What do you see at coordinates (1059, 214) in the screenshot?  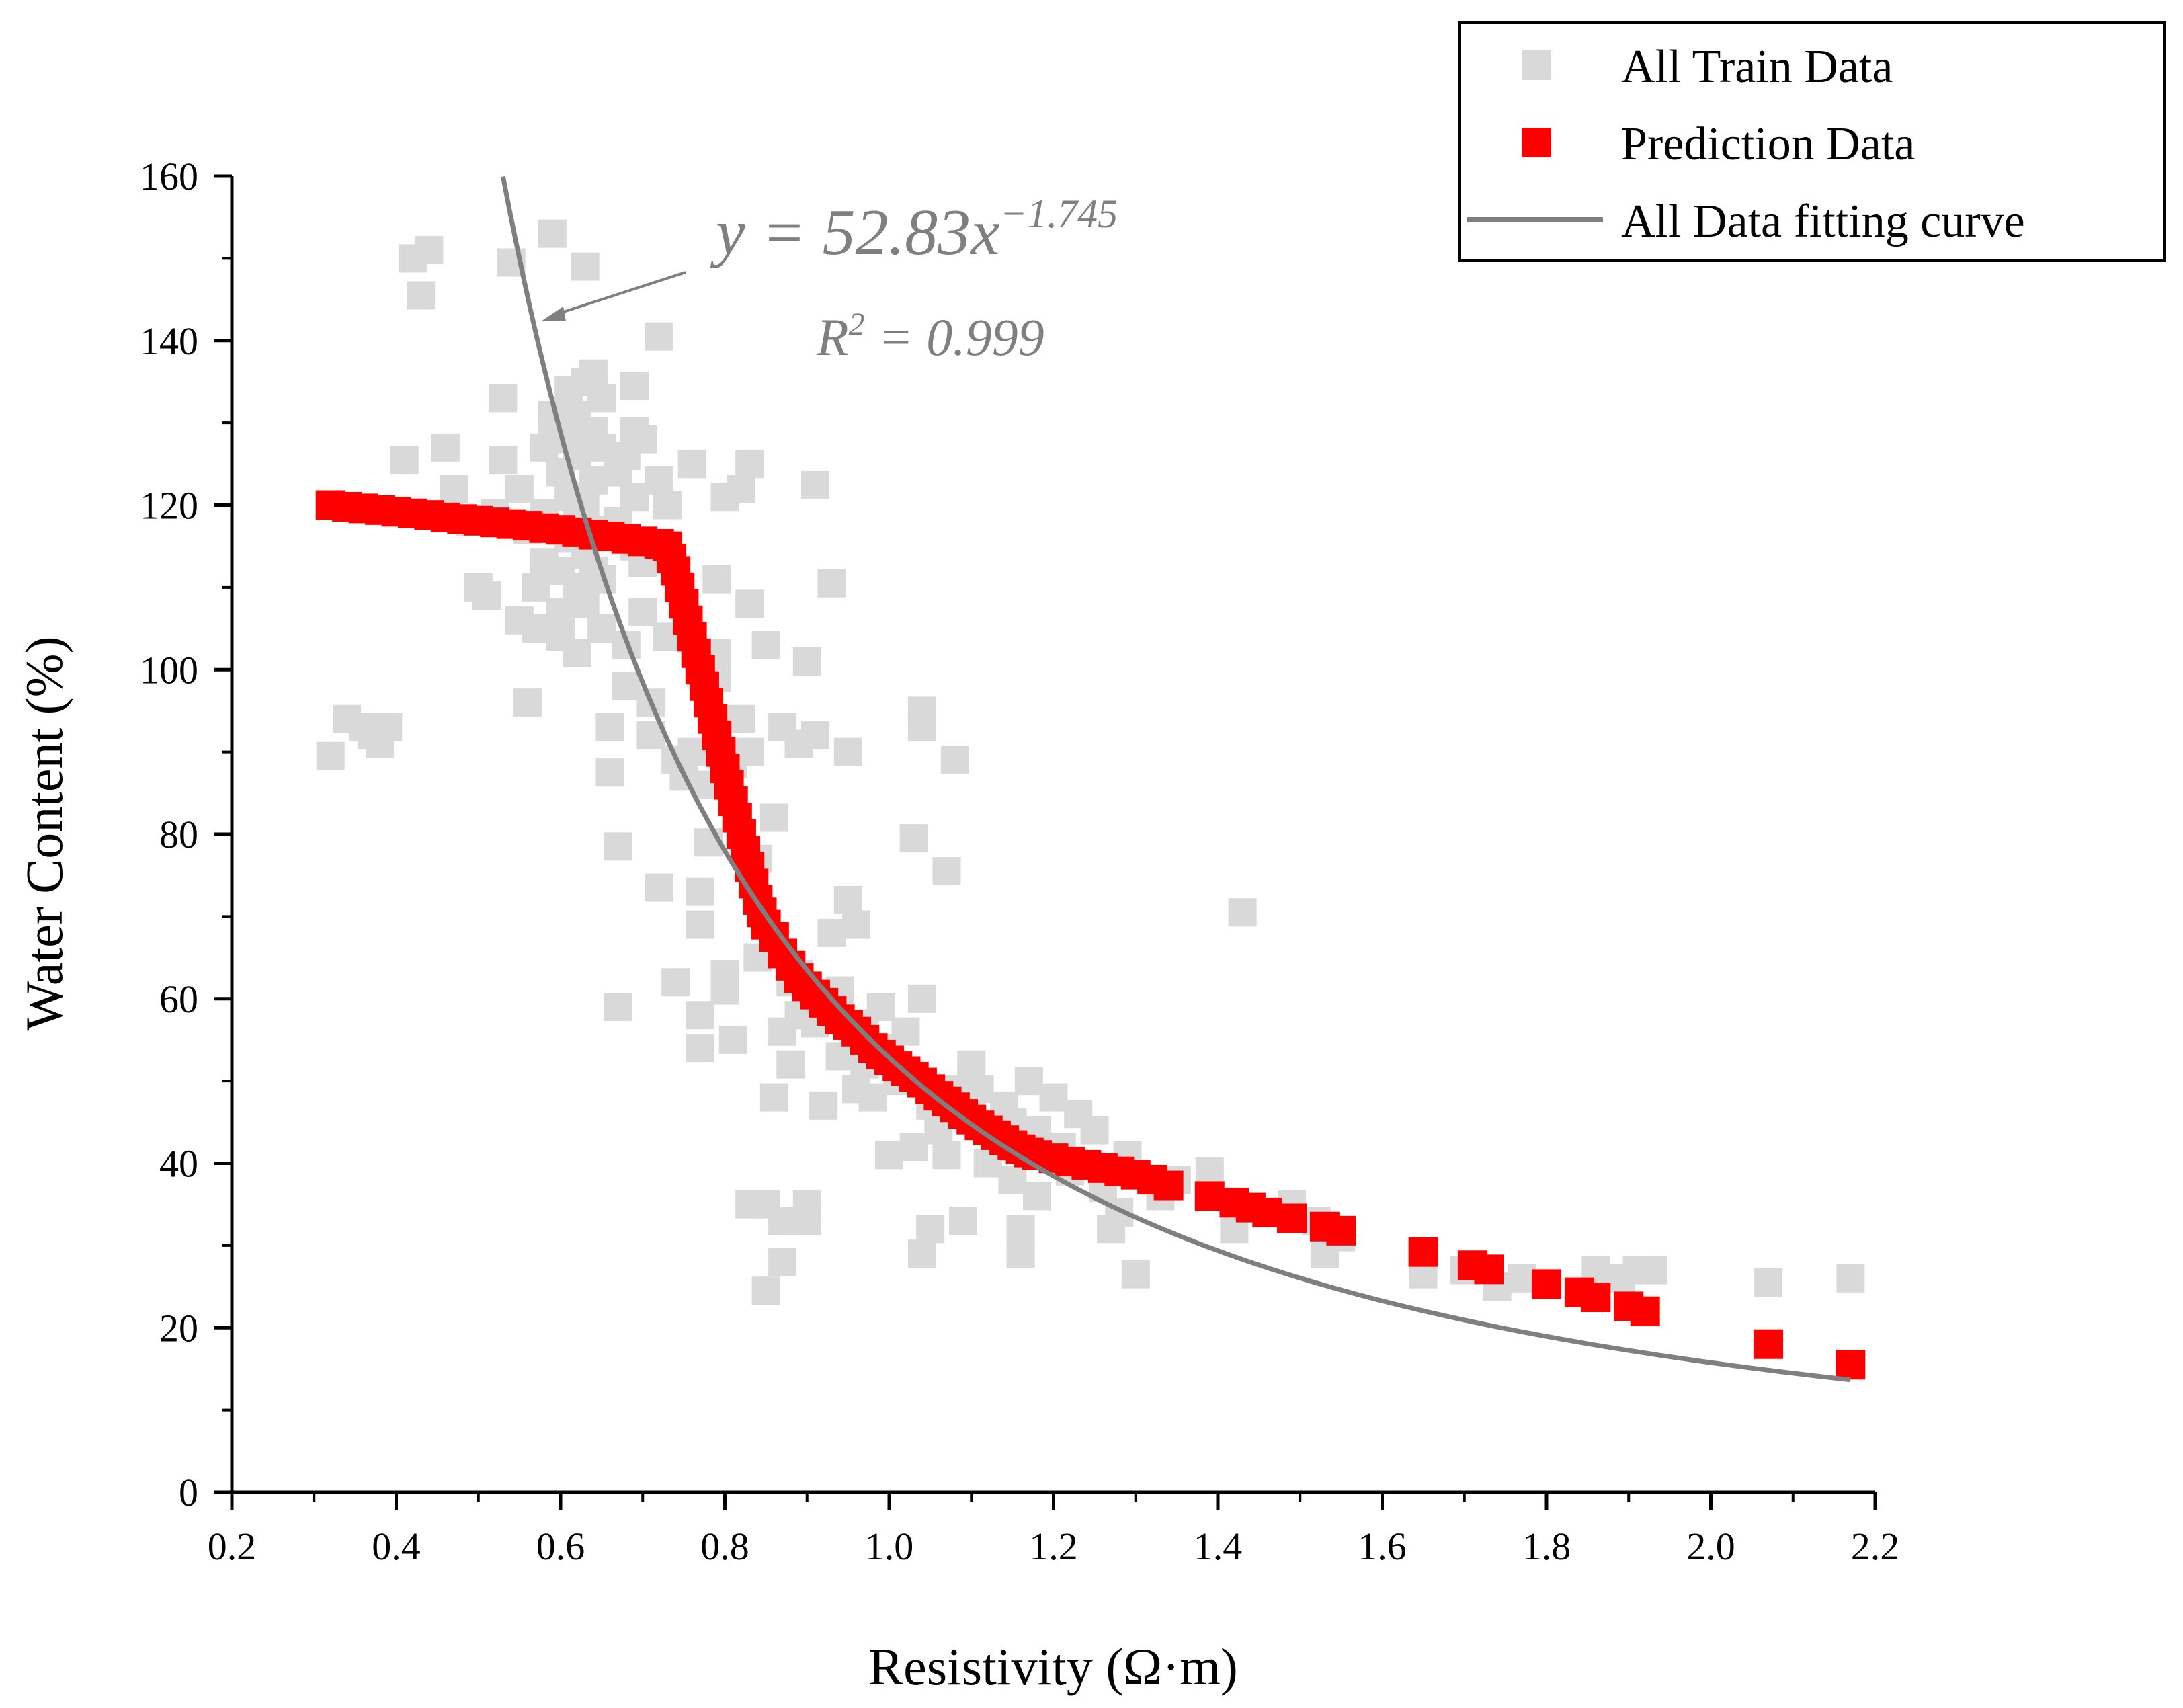 I see `fit-equation-exponent: −1.745` at bounding box center [1059, 214].